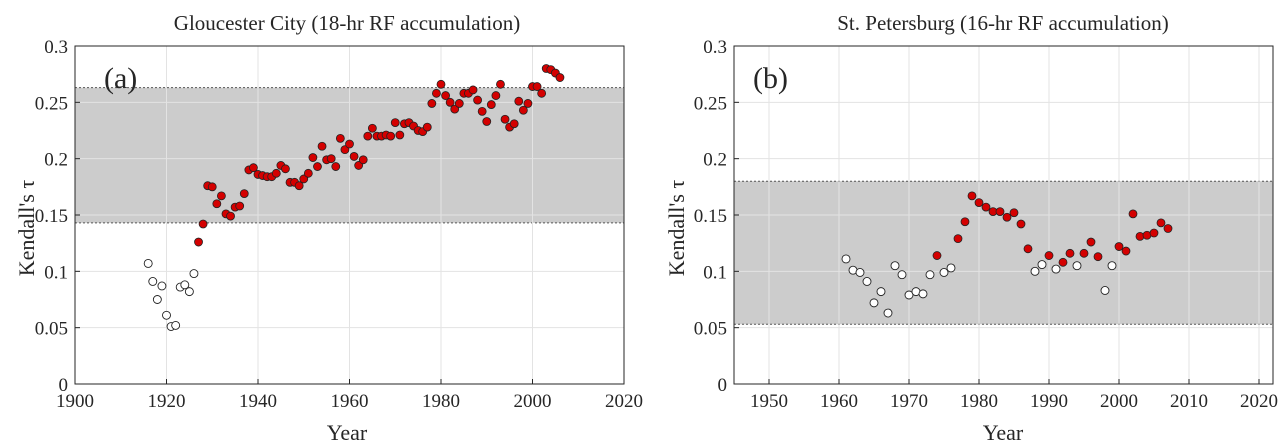 This screenshot has width=1285, height=444. Describe the element at coordinates (350, 401) in the screenshot. I see `panel-a-x-tick-label: 1960` at that location.